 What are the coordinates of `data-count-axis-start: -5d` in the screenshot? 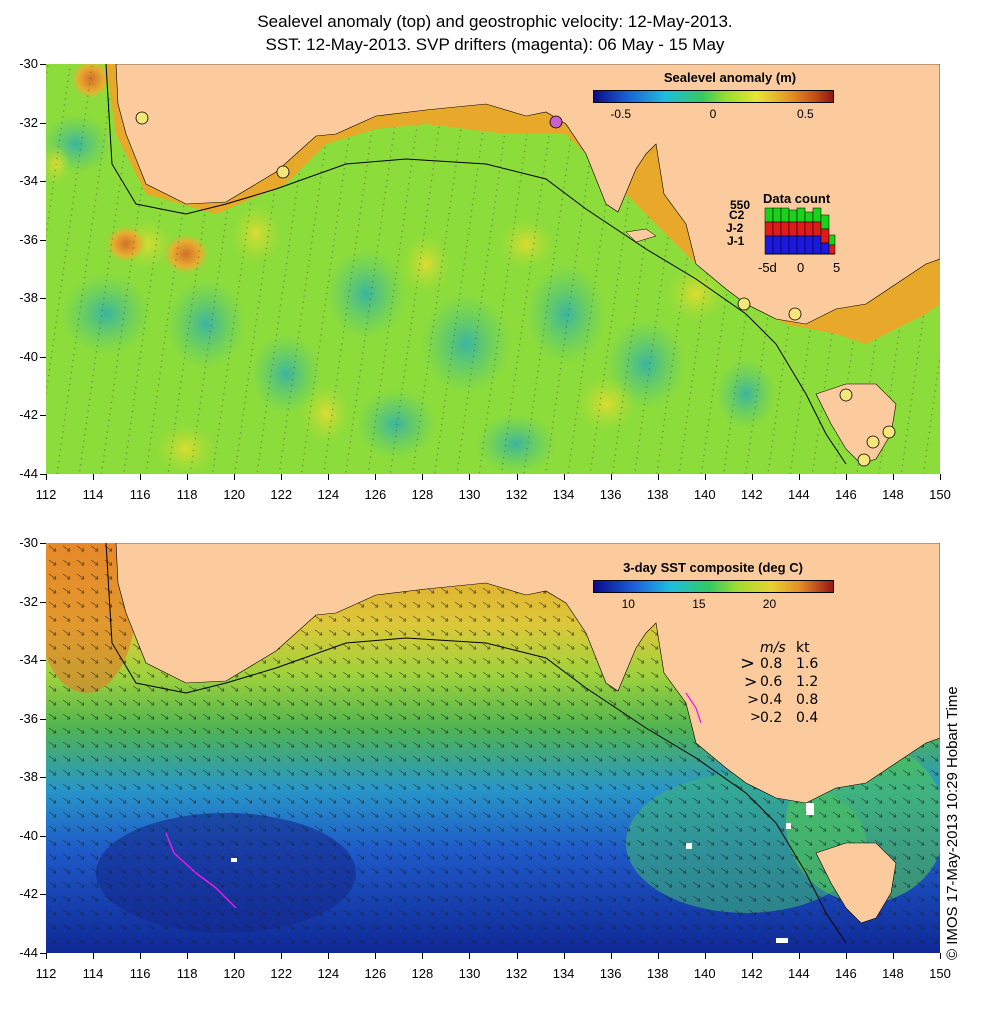 It's located at (767, 267).